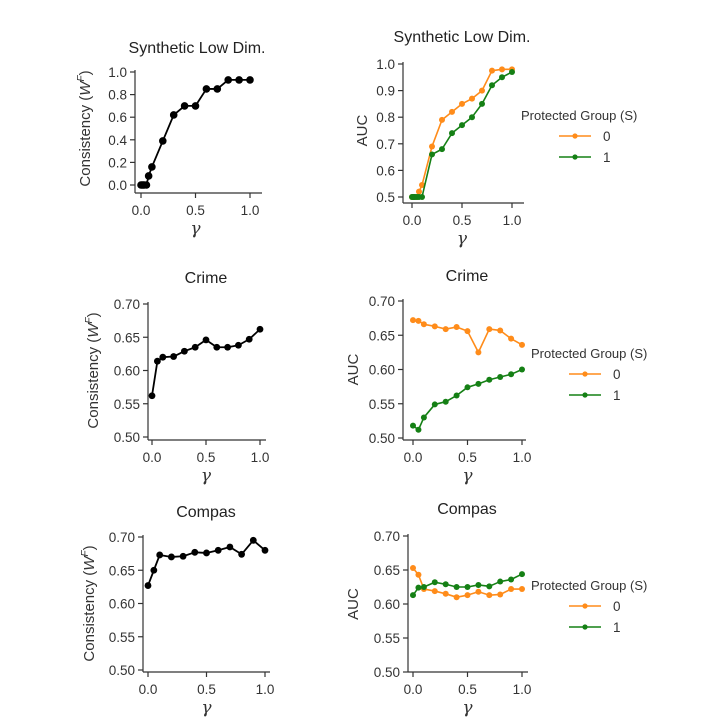 The width and height of the screenshot is (720, 723). What do you see at coordinates (117, 140) in the screenshot?
I see `y-tick-label: 0.4` at bounding box center [117, 140].